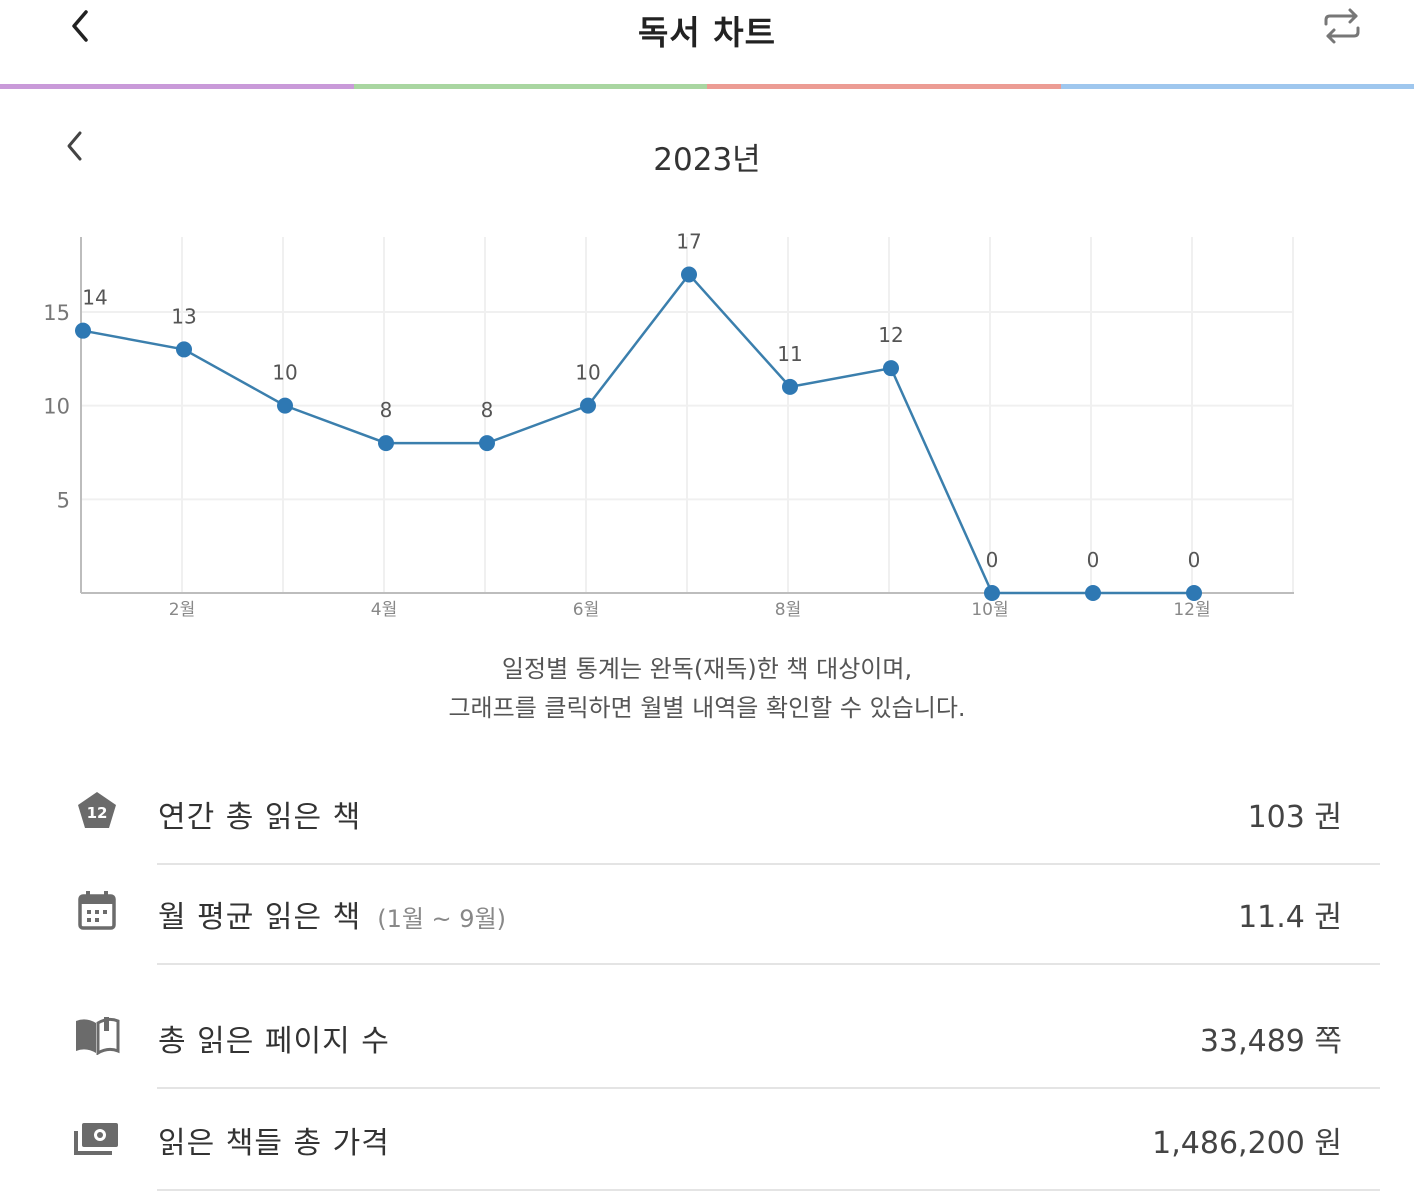  Describe the element at coordinates (384, 610) in the screenshot. I see `x-tick-label: 4월` at that location.